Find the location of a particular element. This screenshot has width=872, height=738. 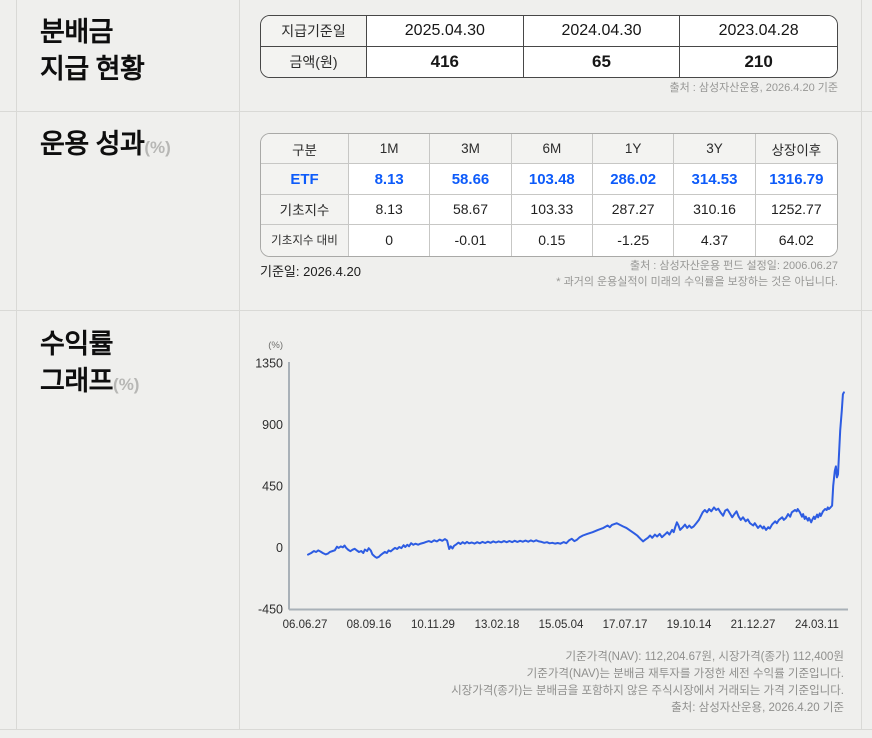

etf-return-line is located at coordinates (576, 475).